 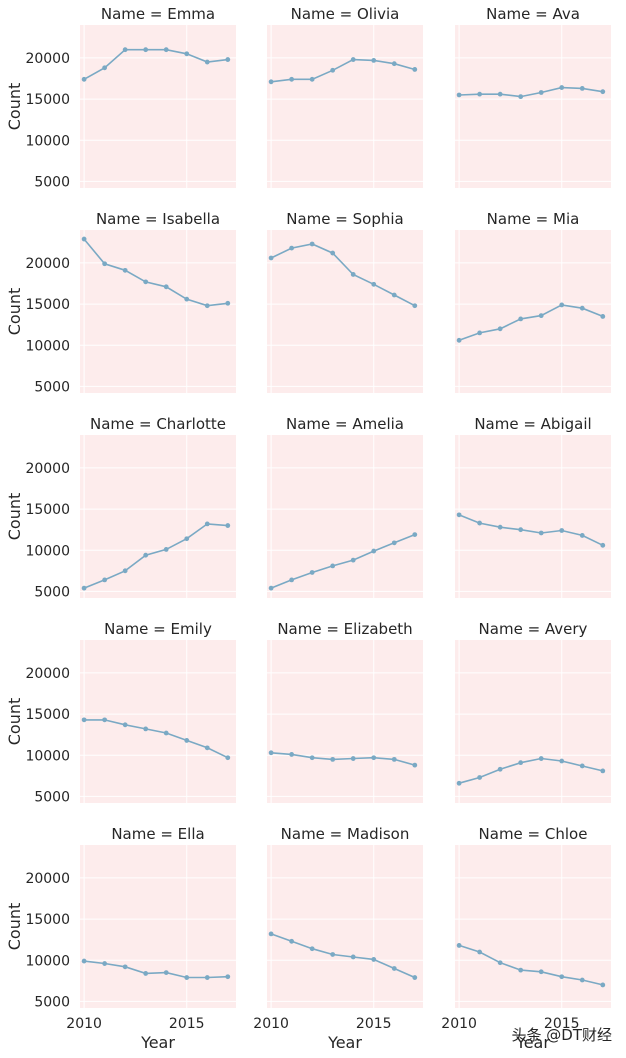 I want to click on panel-title: Name = Emma, so click(x=158, y=14).